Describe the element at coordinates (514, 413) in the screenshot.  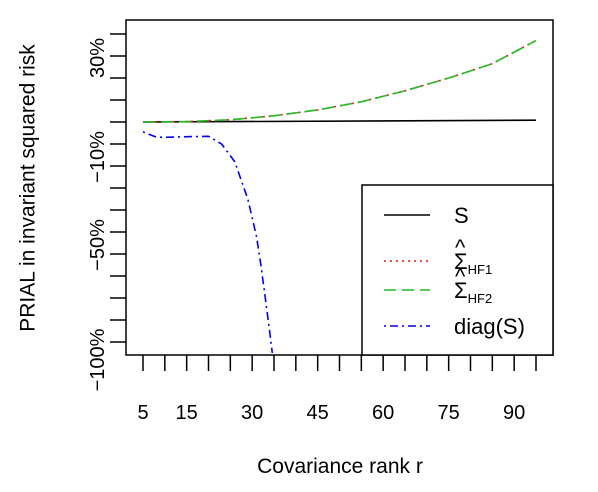
I see `x-tick-label: 90` at that location.